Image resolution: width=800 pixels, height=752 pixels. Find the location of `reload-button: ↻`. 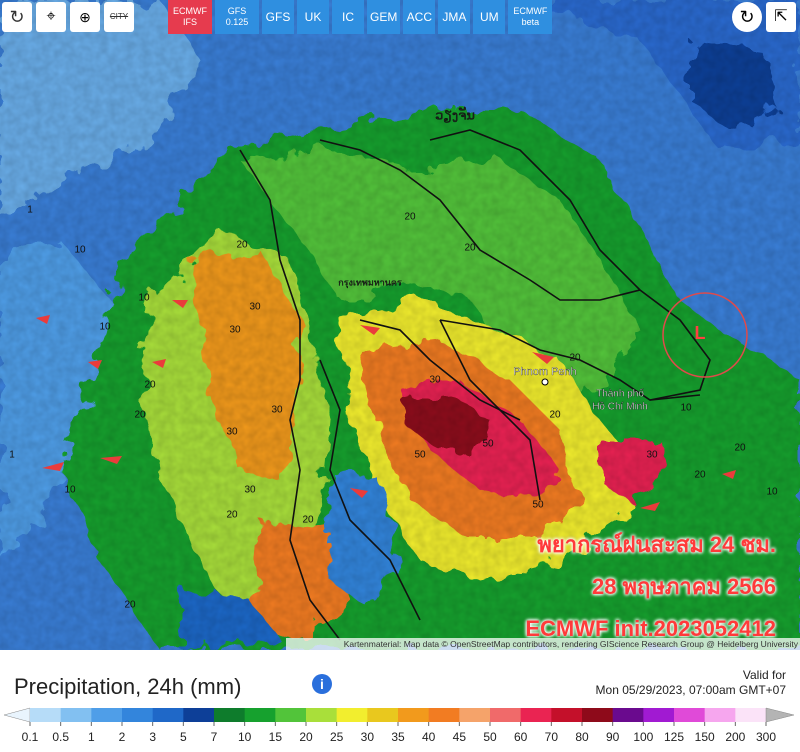

reload-button: ↻ is located at coordinates (747, 17).